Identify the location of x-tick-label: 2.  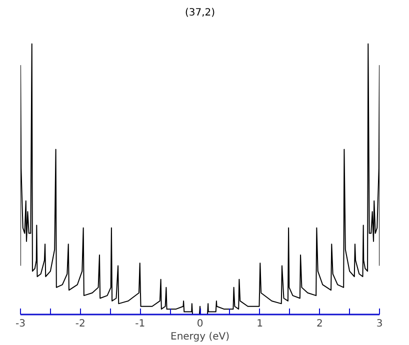
(319, 324).